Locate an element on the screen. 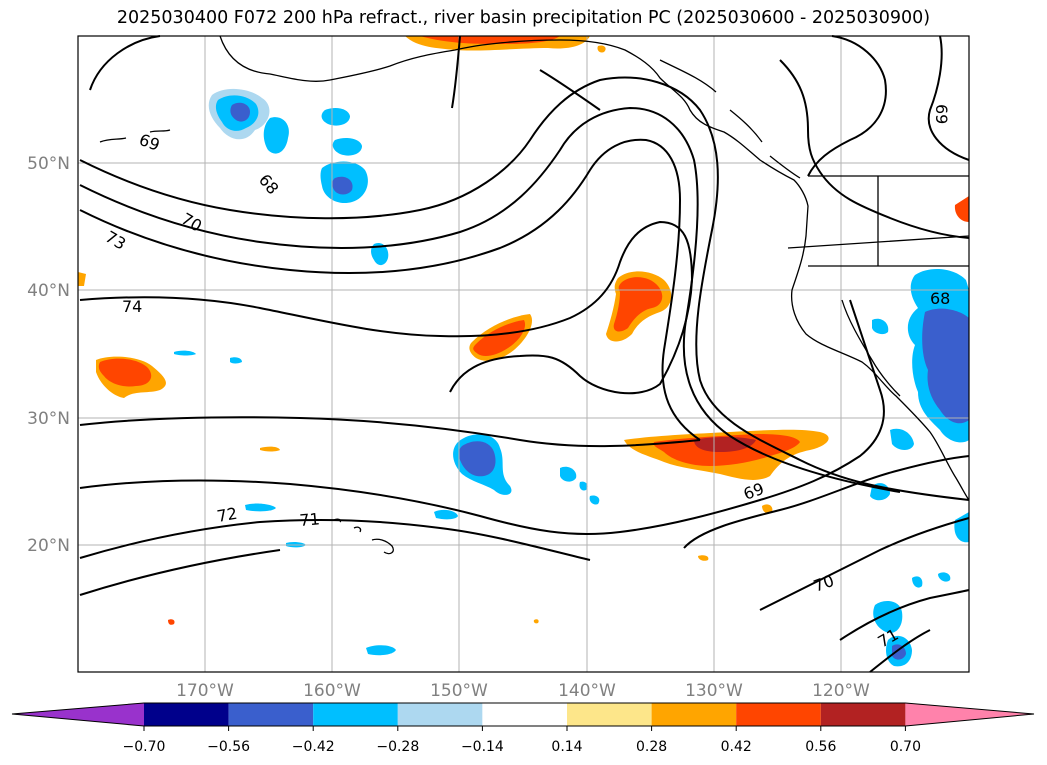  colorbar-tick-label: 0.70 is located at coordinates (905, 747).